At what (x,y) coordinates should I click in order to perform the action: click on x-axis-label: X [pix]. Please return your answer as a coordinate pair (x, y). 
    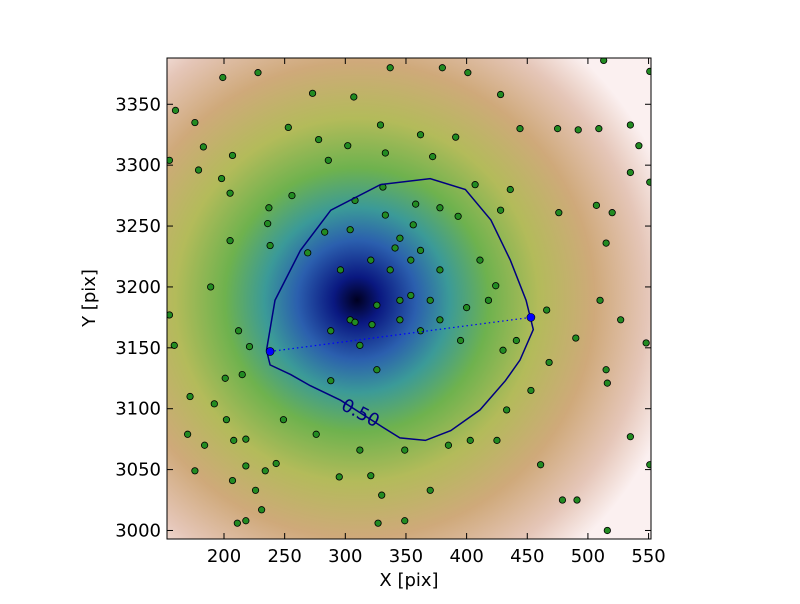
    Looking at the image, I should click on (408, 580).